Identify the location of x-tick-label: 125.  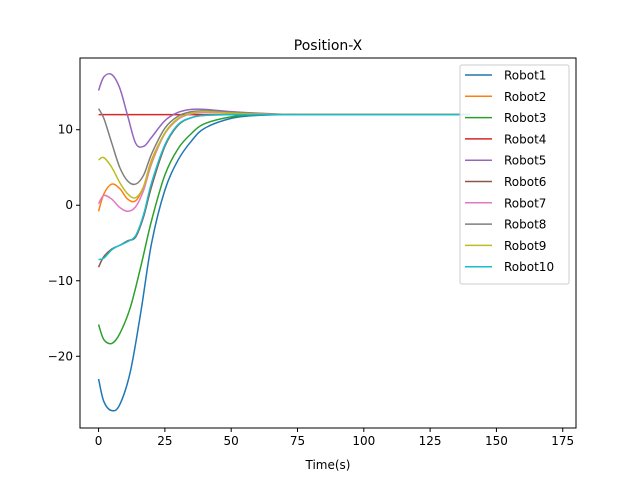
(430, 441).